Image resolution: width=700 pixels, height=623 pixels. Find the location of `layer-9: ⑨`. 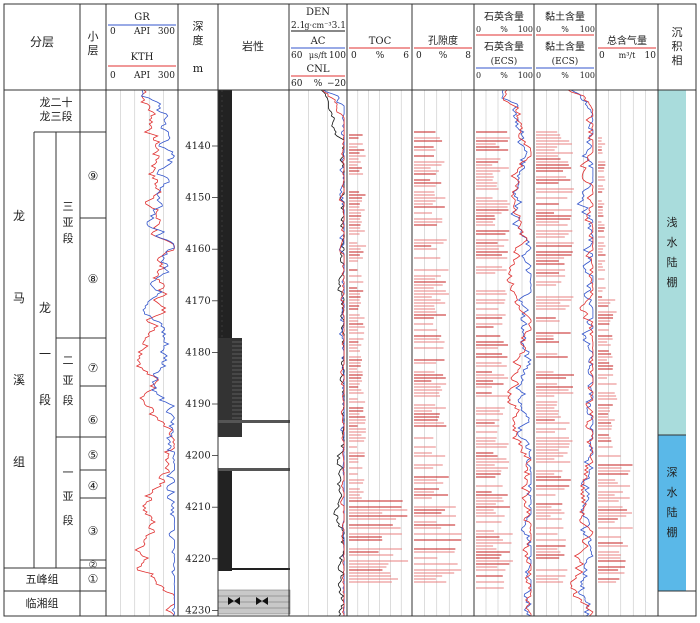

layer-9: ⑨ is located at coordinates (93, 176).